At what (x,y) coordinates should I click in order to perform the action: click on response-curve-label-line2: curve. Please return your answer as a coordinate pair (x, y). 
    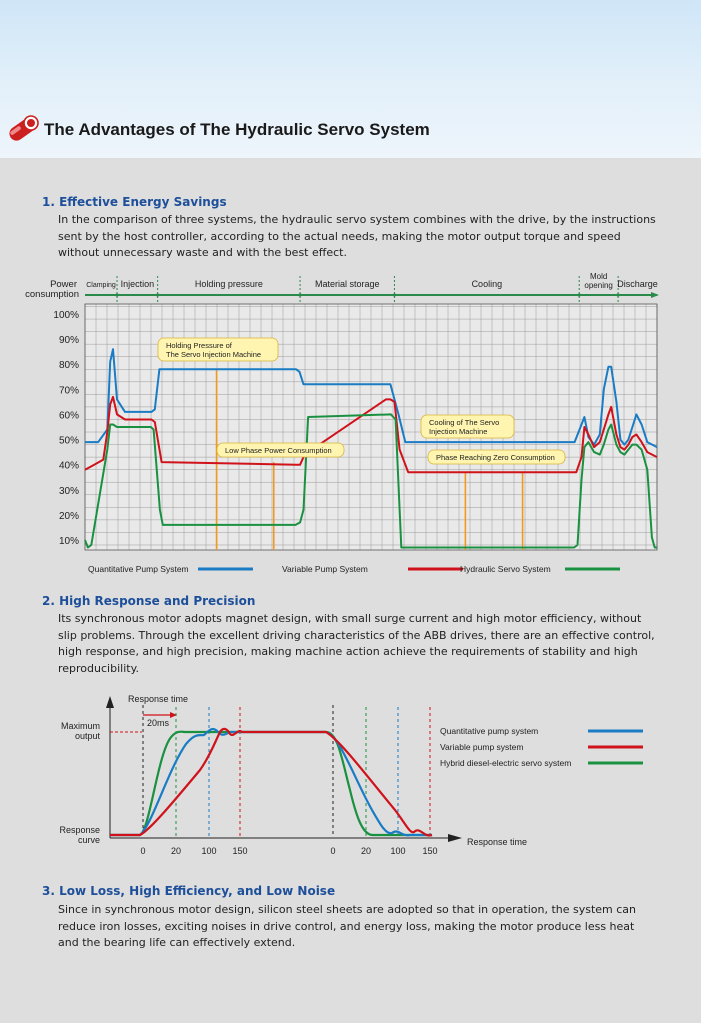
    Looking at the image, I should click on (89, 840).